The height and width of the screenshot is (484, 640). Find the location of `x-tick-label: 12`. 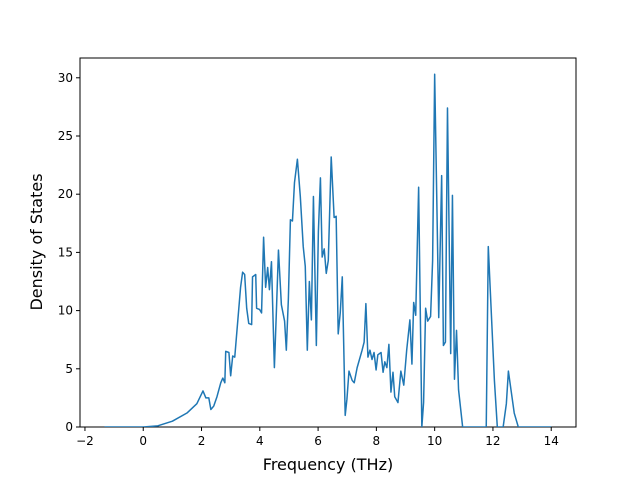

x-tick-label: 12 is located at coordinates (492, 441).